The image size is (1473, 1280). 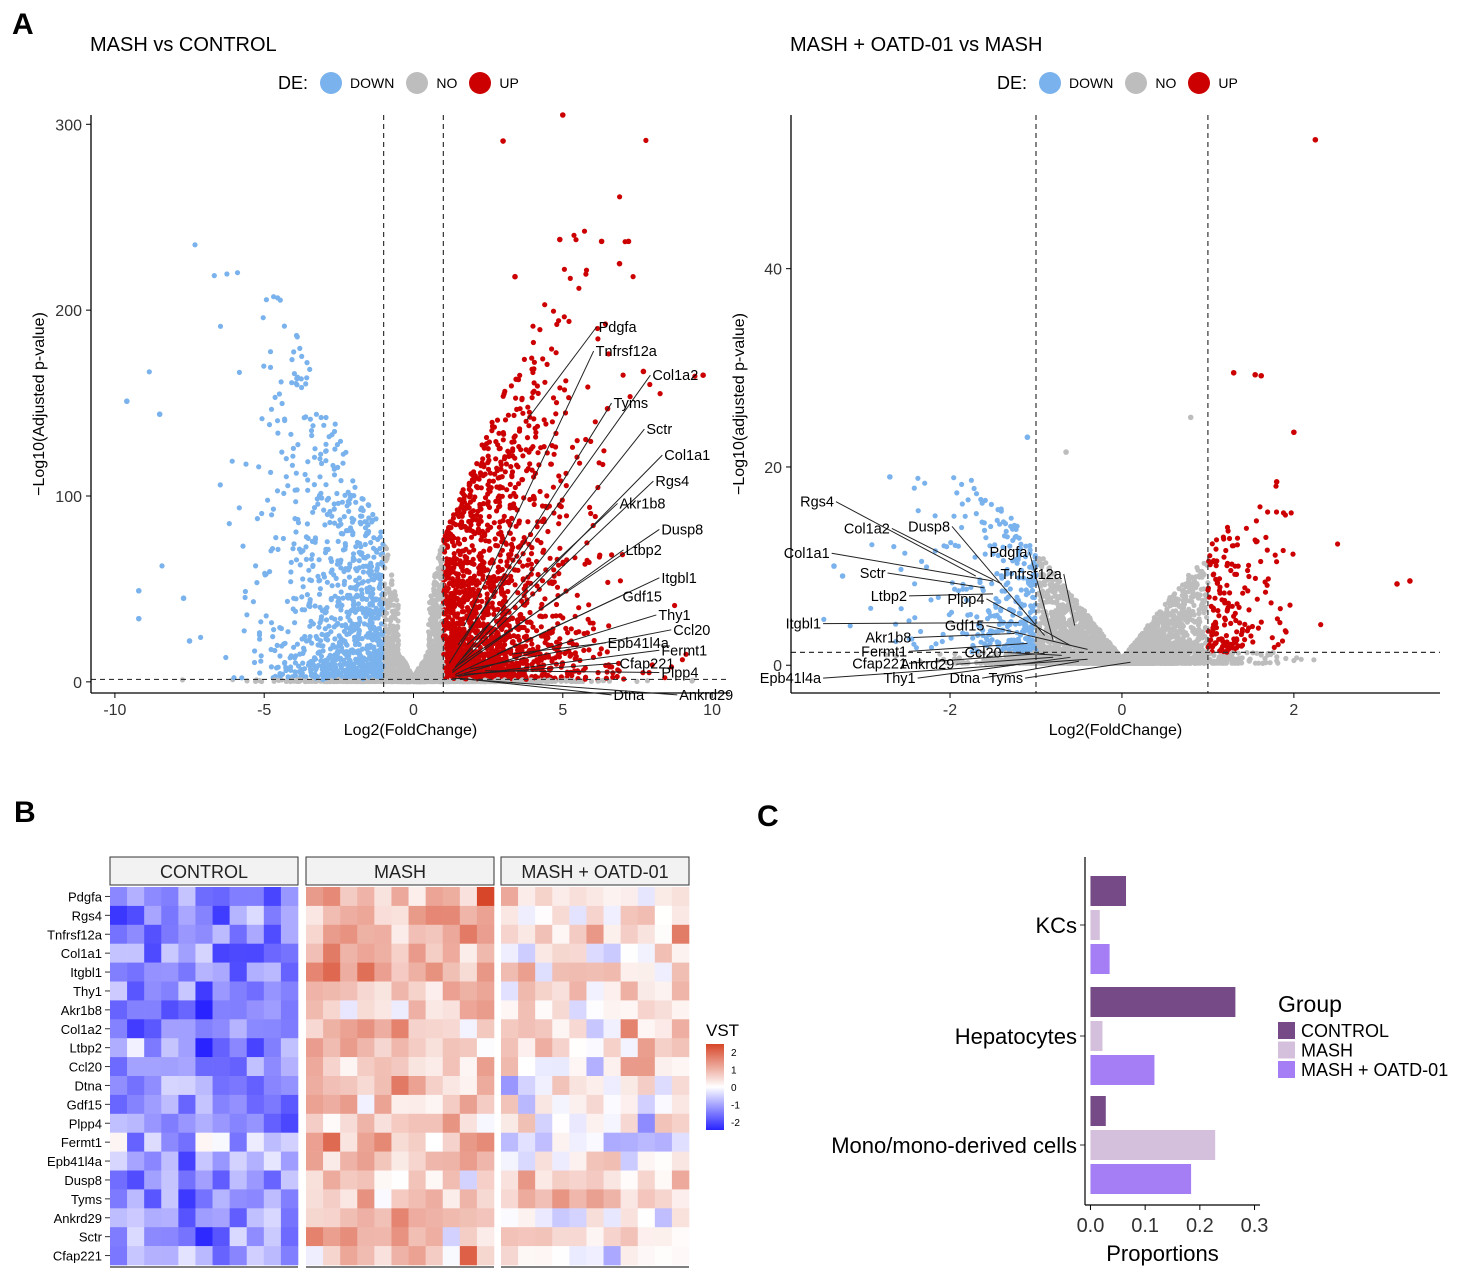 What do you see at coordinates (509, 83) in the screenshot?
I see `up-legend-label: UP` at bounding box center [509, 83].